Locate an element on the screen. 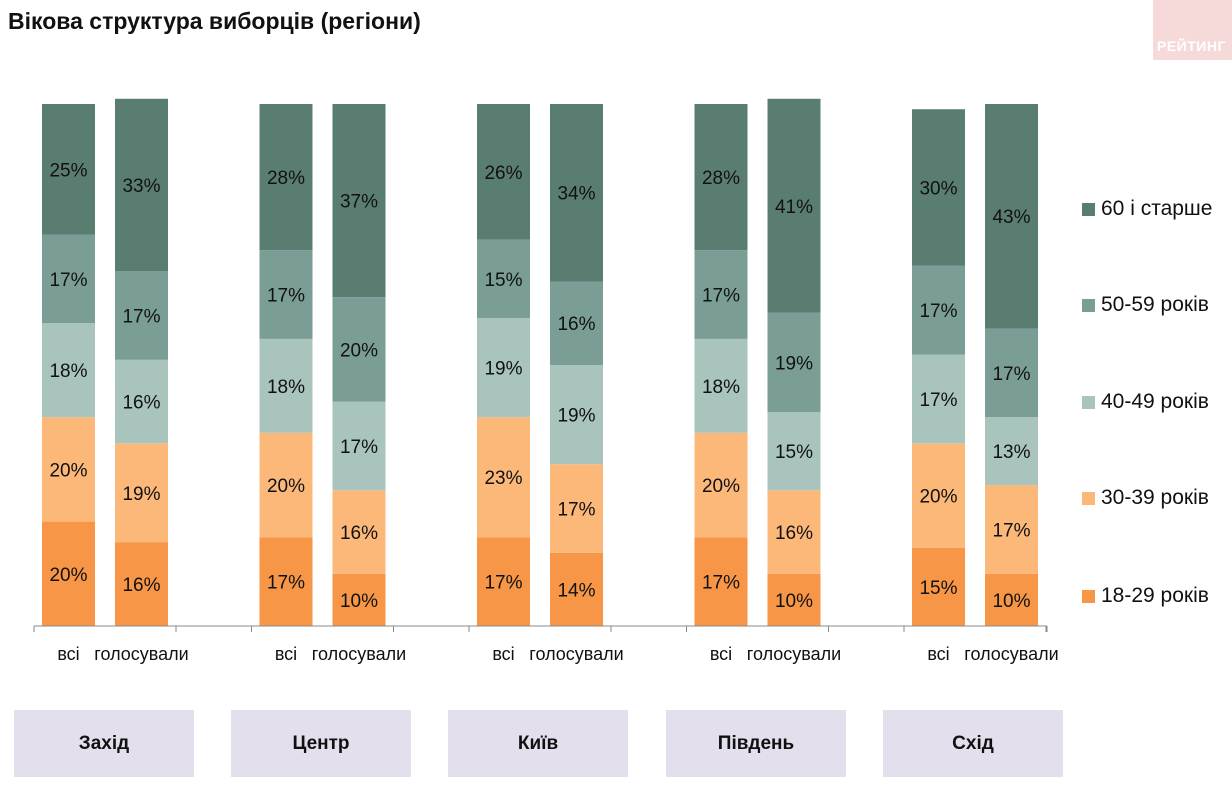  legend-item: 50-59 років is located at coordinates (1145, 305).